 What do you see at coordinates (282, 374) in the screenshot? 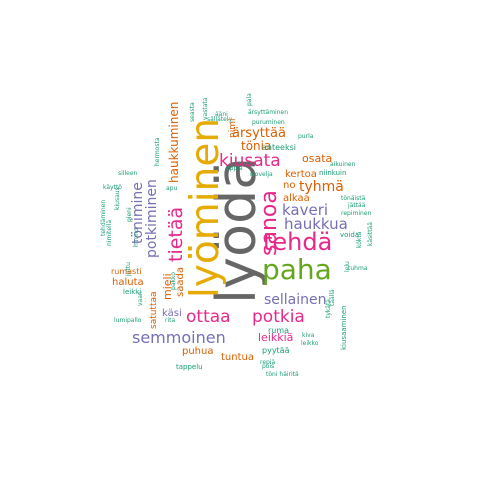
I see `cloud-word: töni häiritä` at bounding box center [282, 374].